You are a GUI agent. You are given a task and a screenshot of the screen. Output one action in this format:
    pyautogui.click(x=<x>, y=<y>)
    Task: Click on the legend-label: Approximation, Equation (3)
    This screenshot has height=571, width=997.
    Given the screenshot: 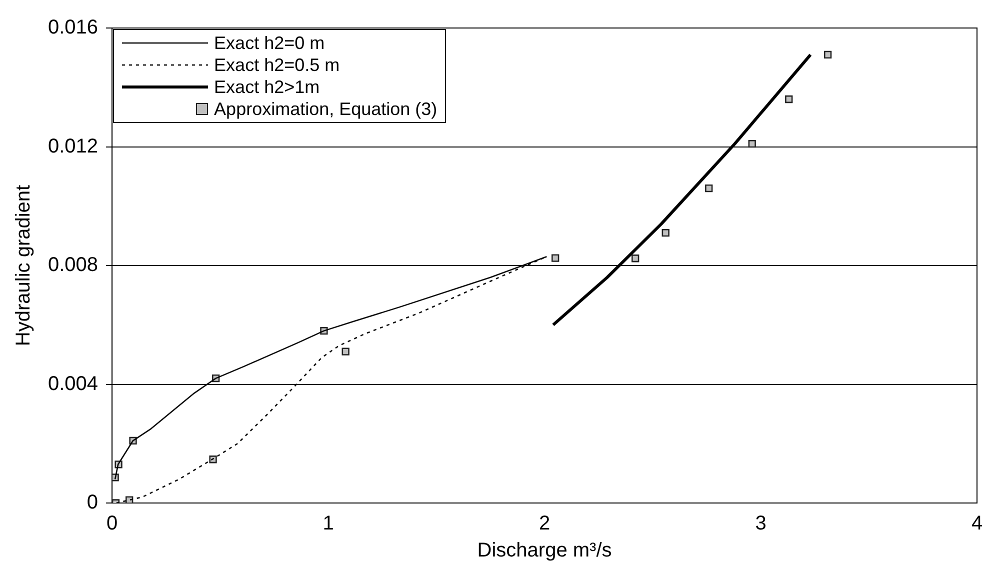 What is the action you would take?
    pyautogui.click(x=326, y=109)
    